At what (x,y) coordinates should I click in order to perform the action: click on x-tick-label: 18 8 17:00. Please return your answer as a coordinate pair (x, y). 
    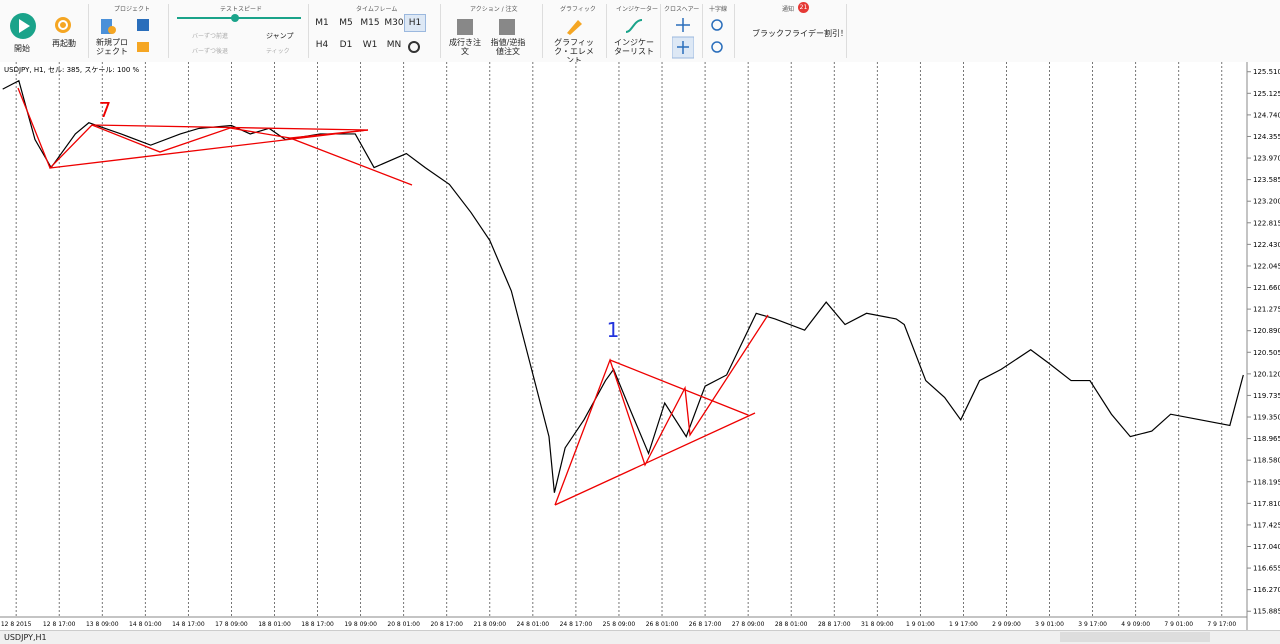
    Looking at the image, I should click on (317, 624).